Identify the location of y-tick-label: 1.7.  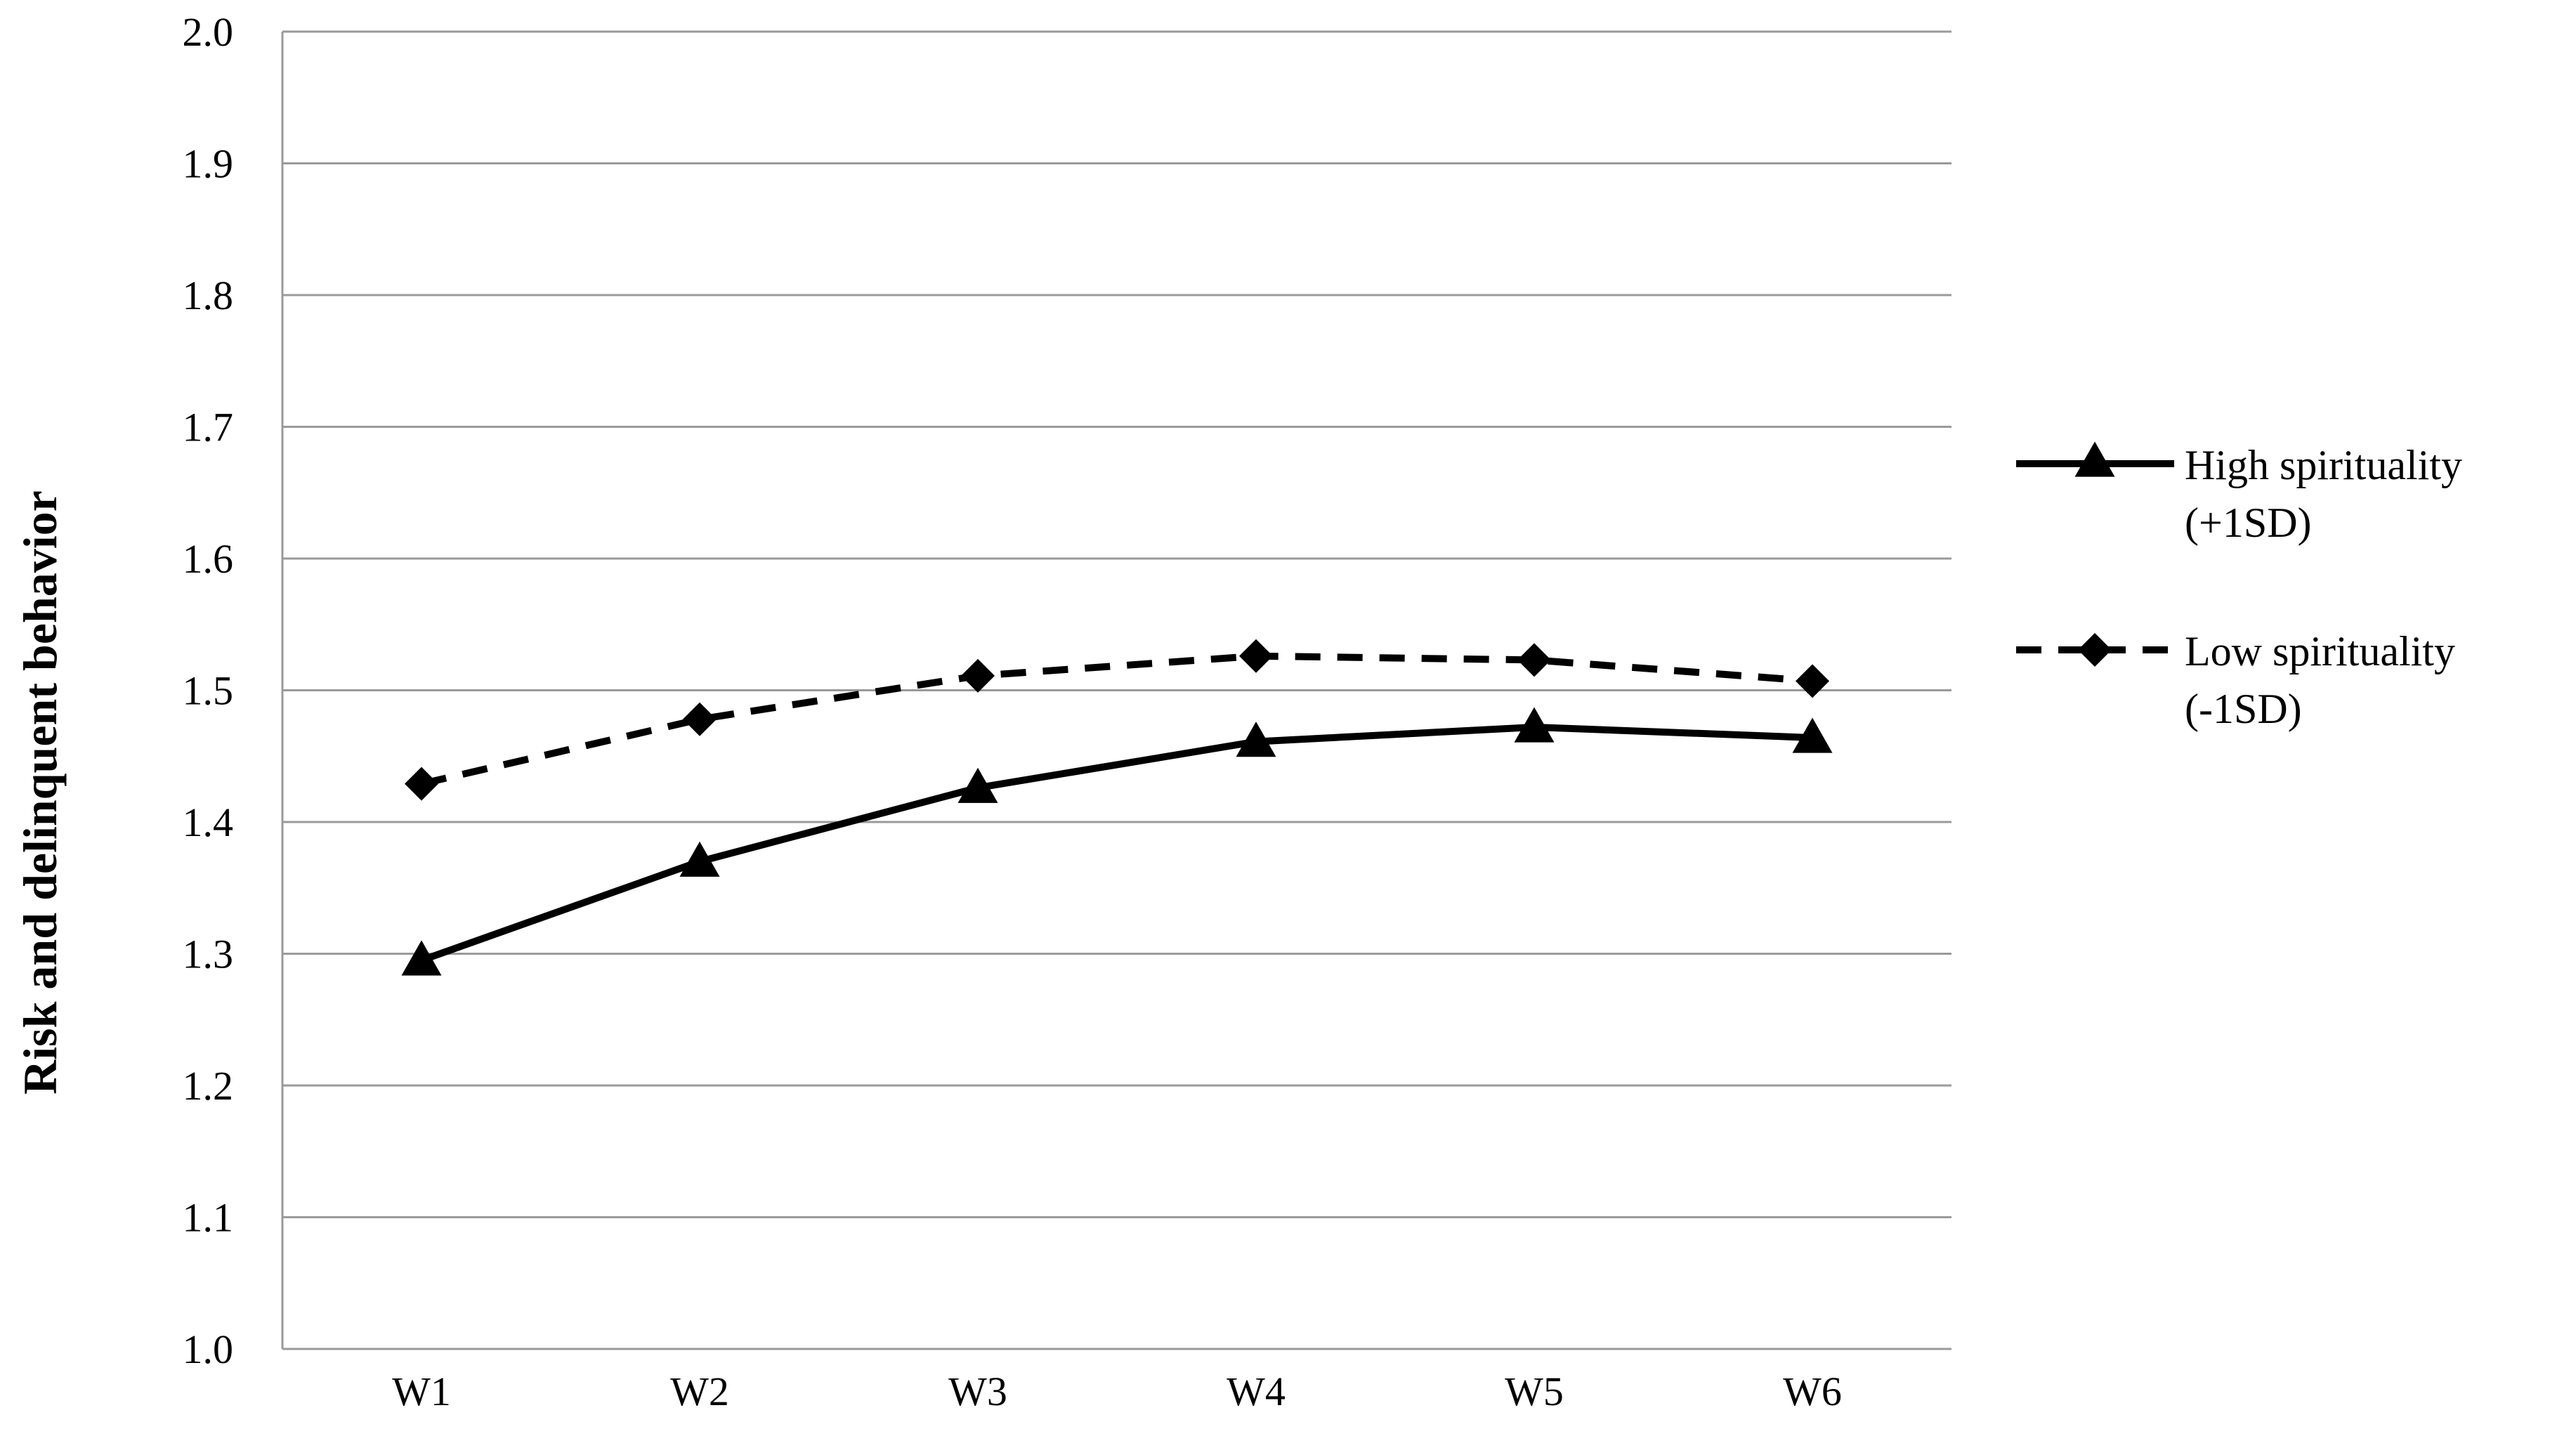
(209, 427).